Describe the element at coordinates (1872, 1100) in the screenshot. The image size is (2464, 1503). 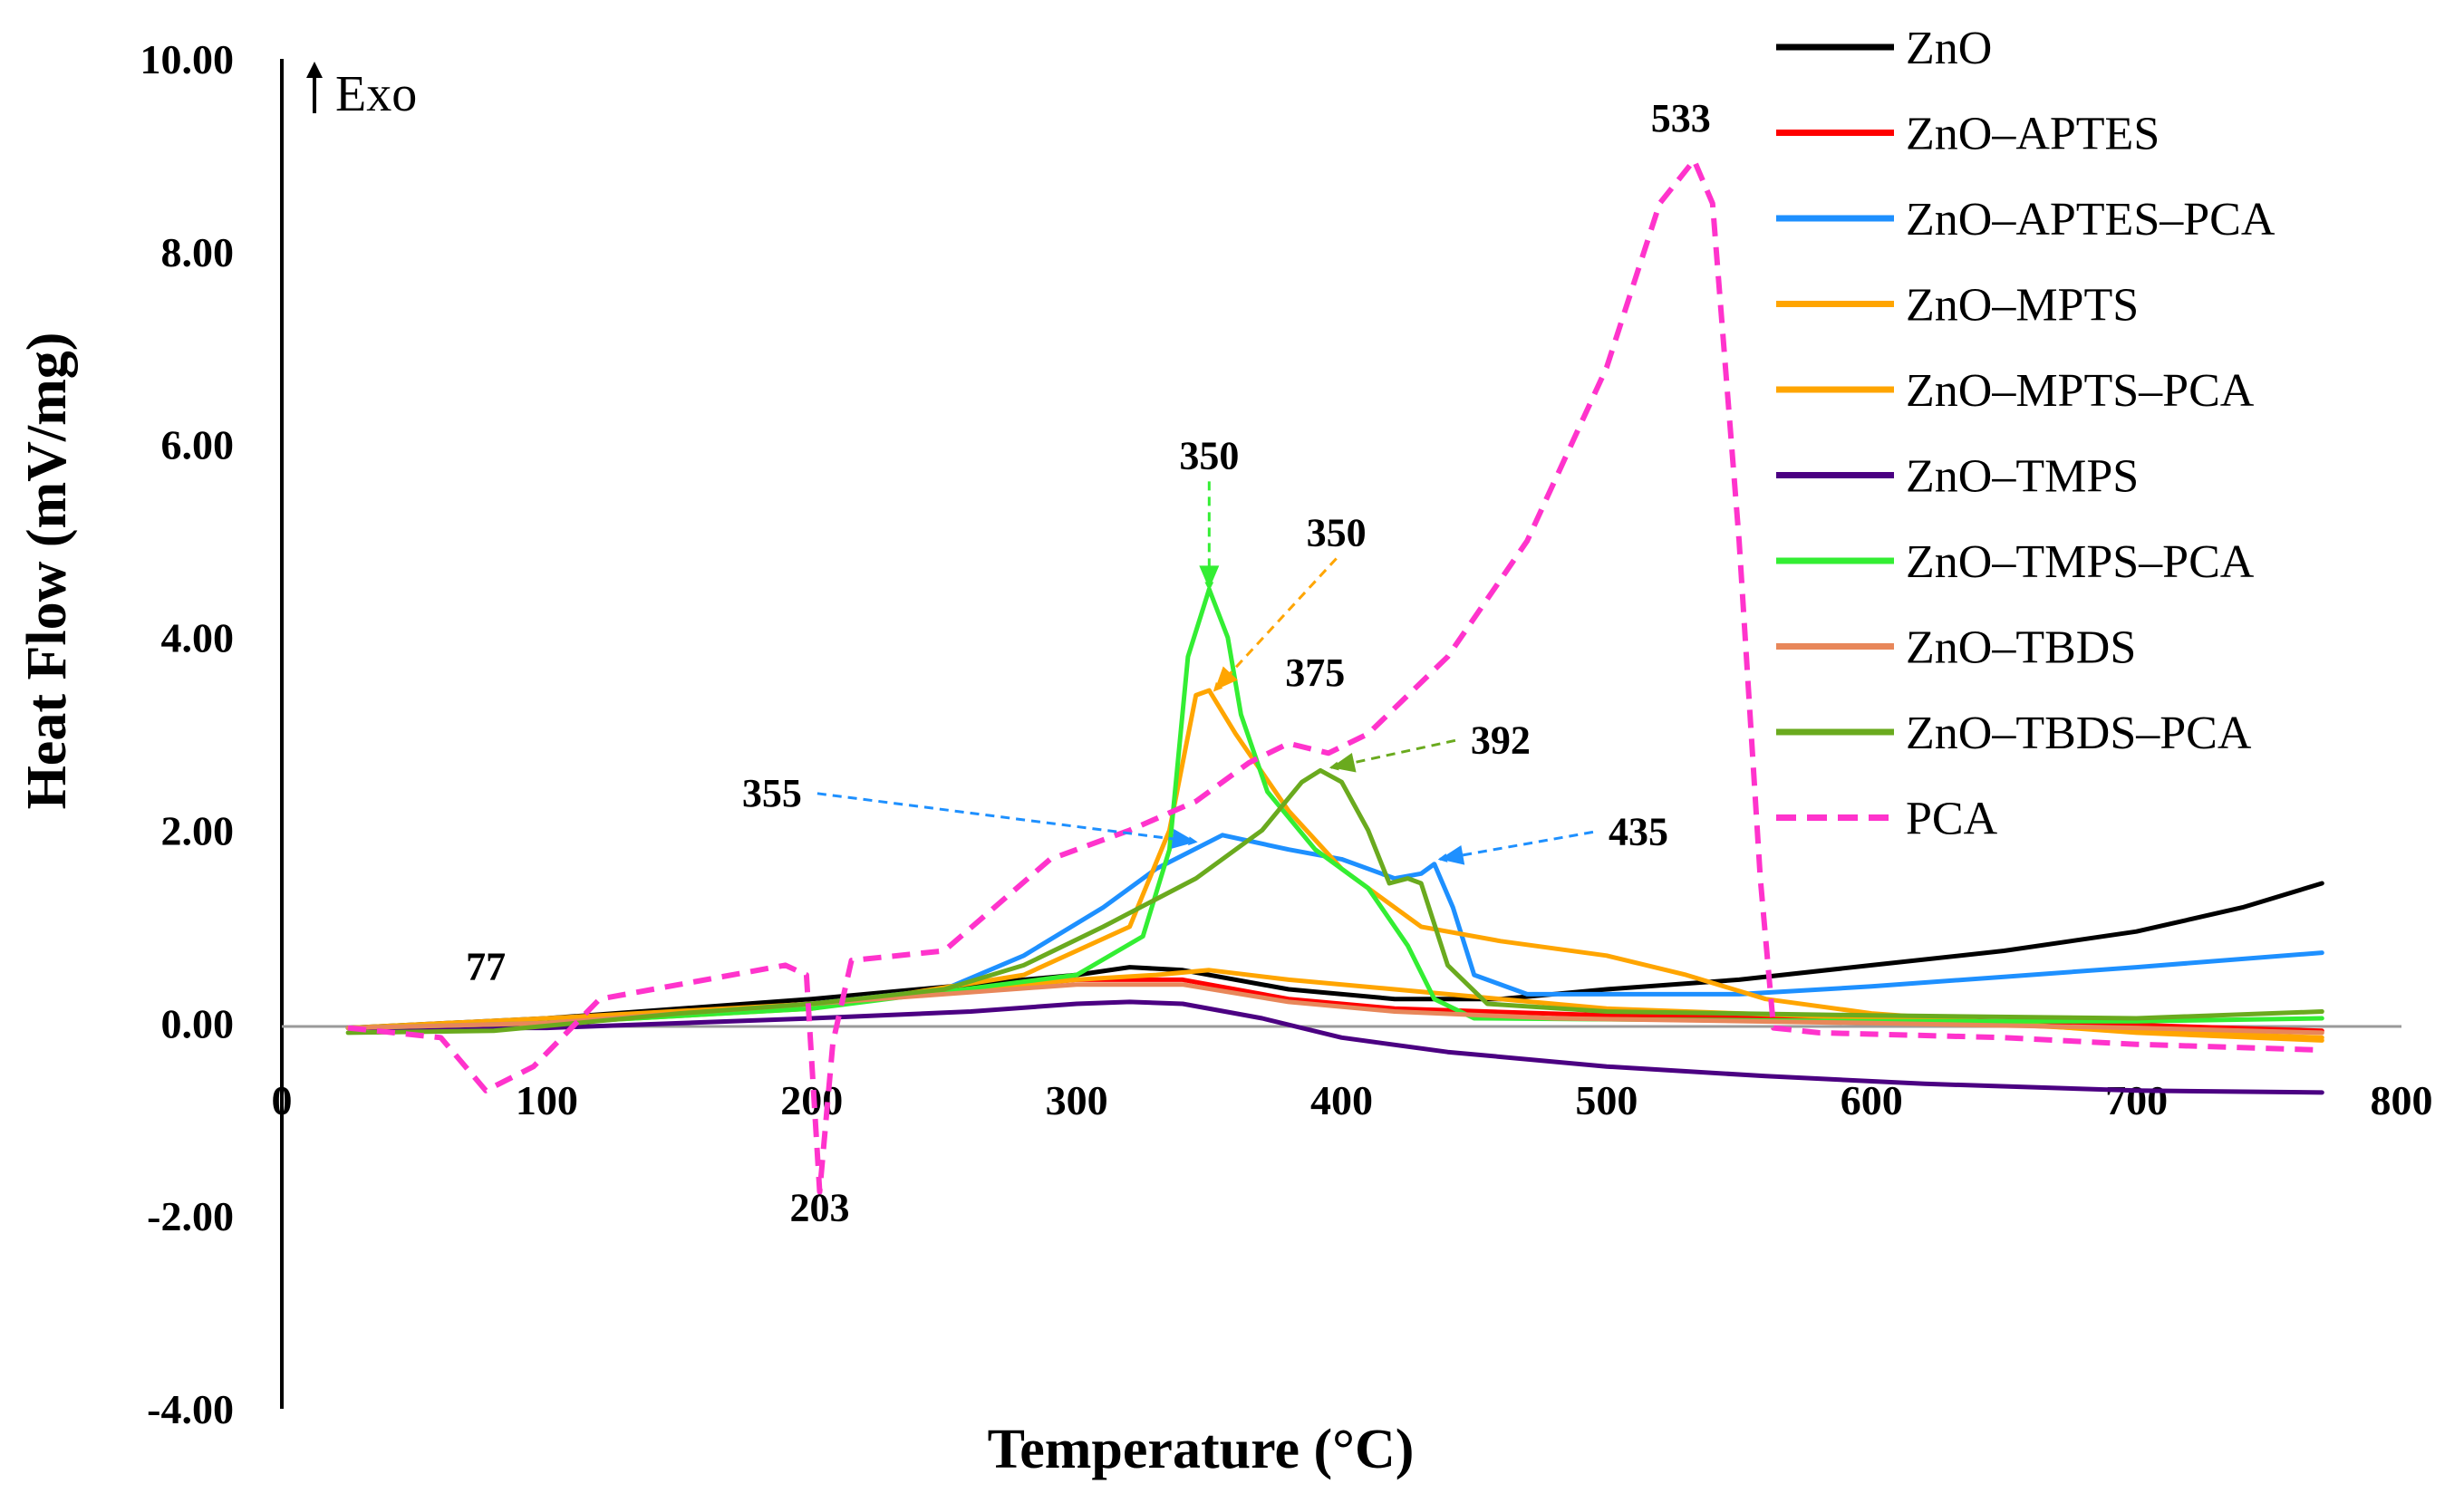
I see `x-tick-label: 600` at that location.